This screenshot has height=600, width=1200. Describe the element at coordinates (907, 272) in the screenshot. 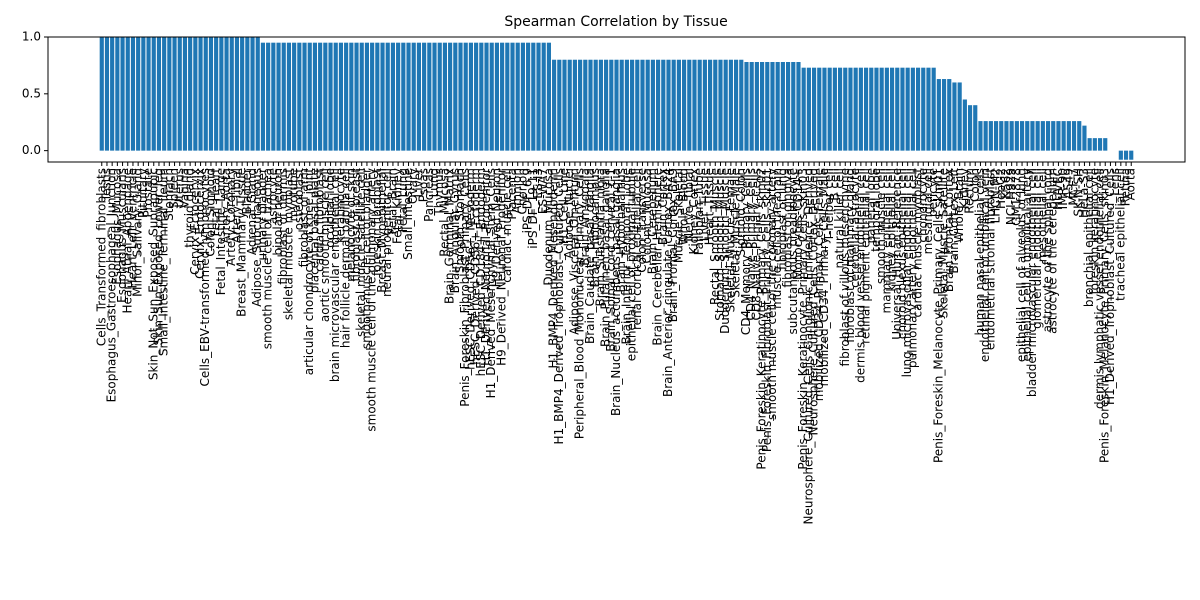

I see `x-tick-label: lung microvascular endothelial cell` at that location.